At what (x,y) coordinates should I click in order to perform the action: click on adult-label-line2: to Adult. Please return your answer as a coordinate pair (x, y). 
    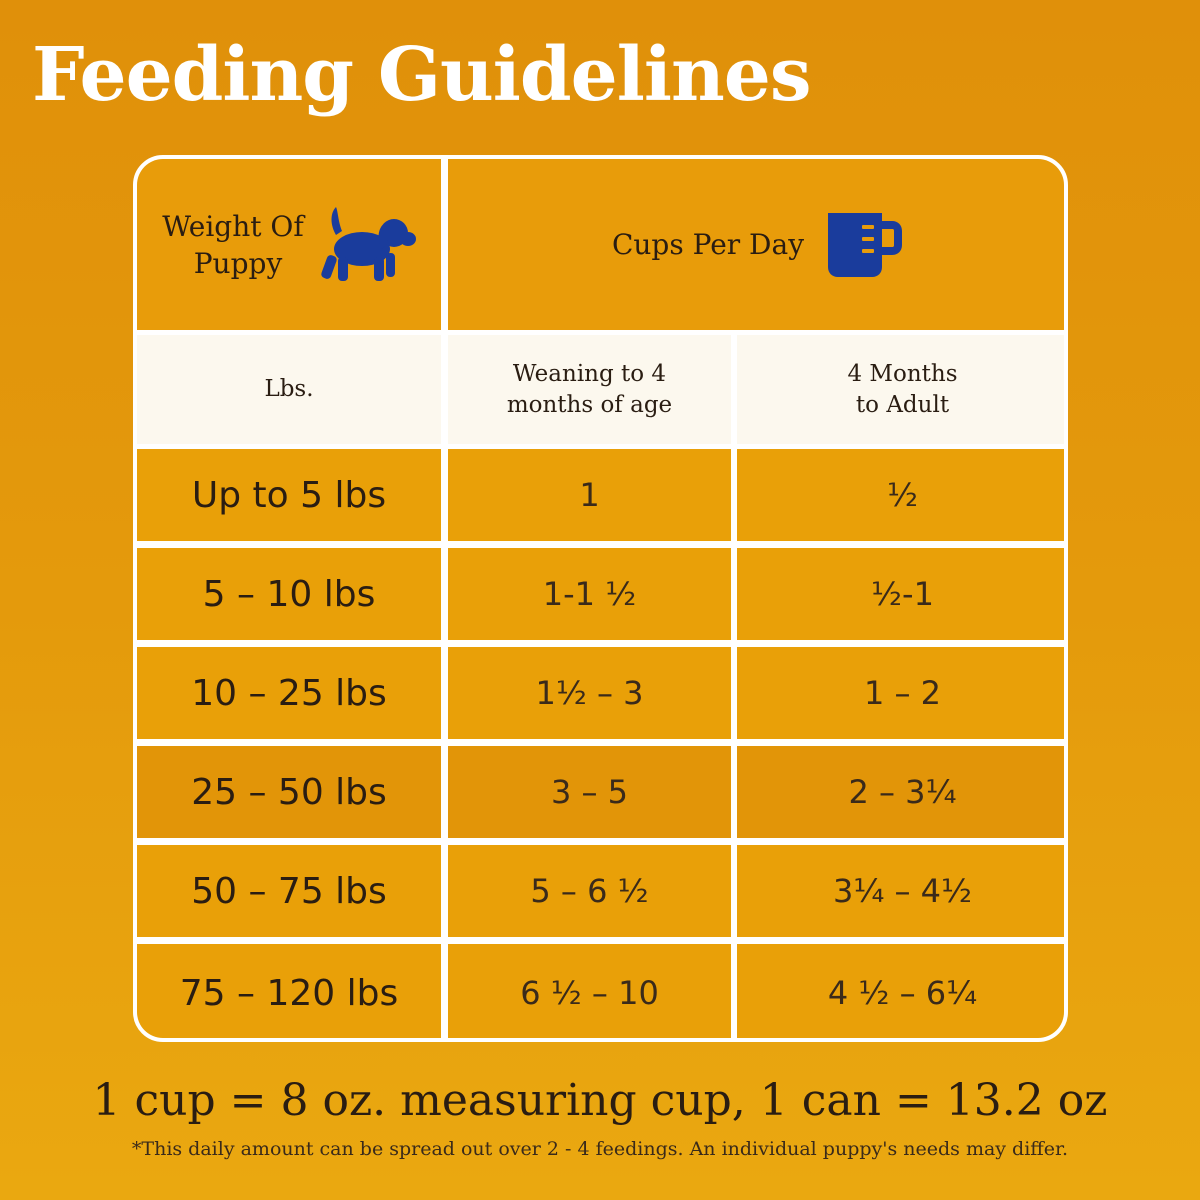
    Looking at the image, I should click on (902, 404).